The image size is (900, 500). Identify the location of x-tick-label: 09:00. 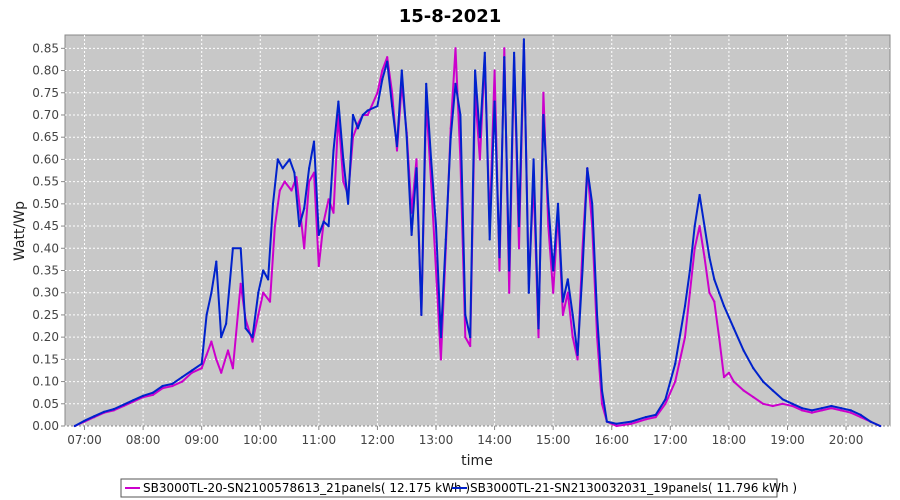
(201, 440).